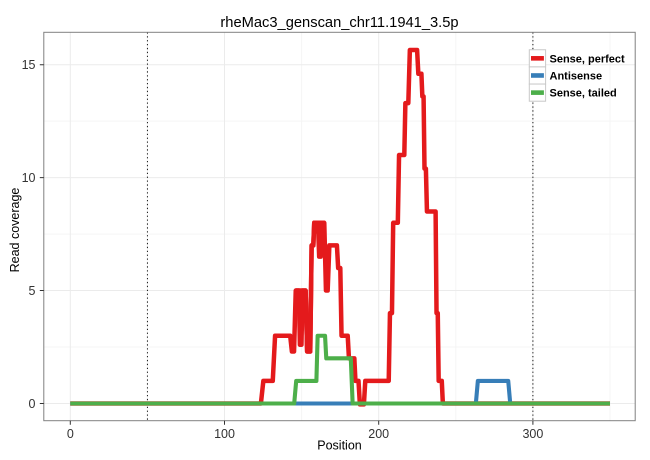  What do you see at coordinates (15, 230) in the screenshot?
I see `svg-text: Read coverage` at bounding box center [15, 230].